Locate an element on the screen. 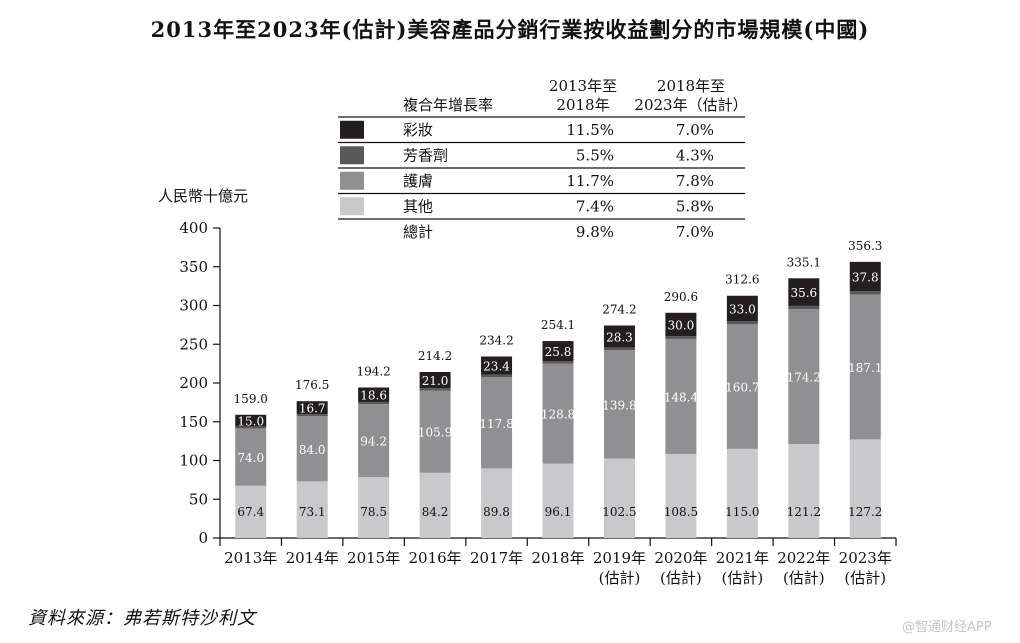  y-tick-label: 50 is located at coordinates (198, 499).